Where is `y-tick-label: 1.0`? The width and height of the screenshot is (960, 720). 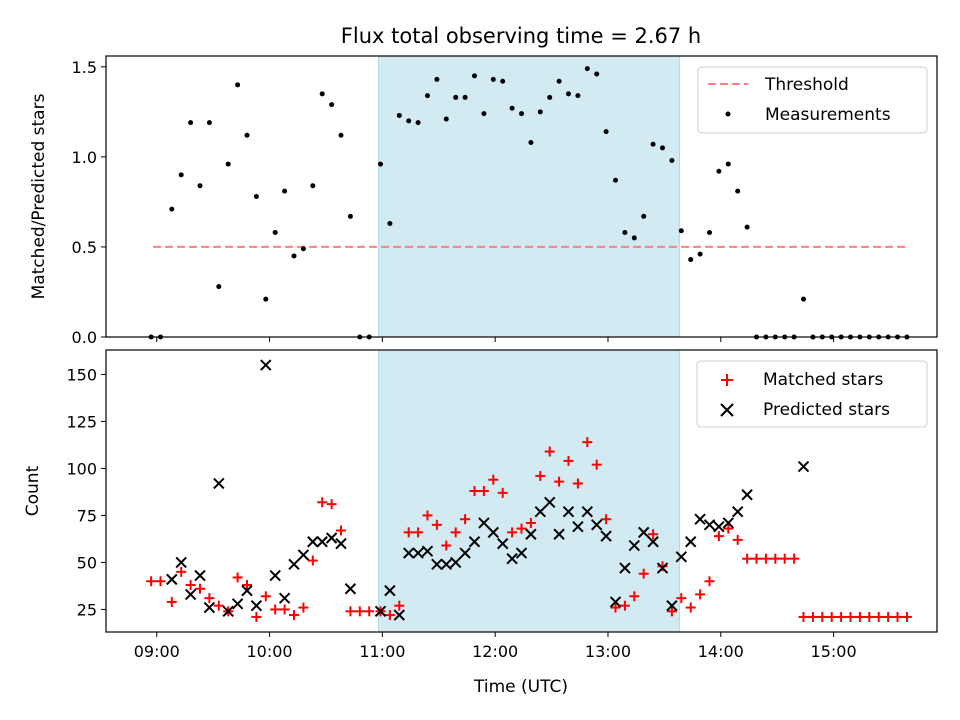
y-tick-label: 1.0 is located at coordinates (84, 157).